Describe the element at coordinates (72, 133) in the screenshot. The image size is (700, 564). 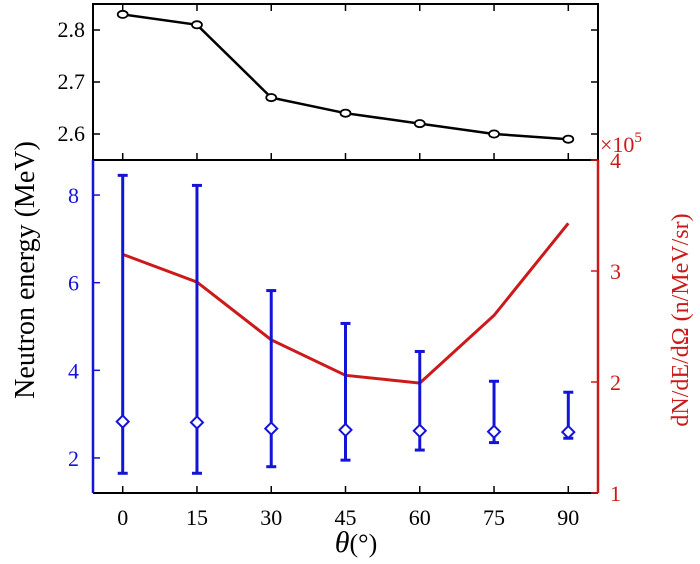
I see `top-y-tick-label: 2.6` at that location.